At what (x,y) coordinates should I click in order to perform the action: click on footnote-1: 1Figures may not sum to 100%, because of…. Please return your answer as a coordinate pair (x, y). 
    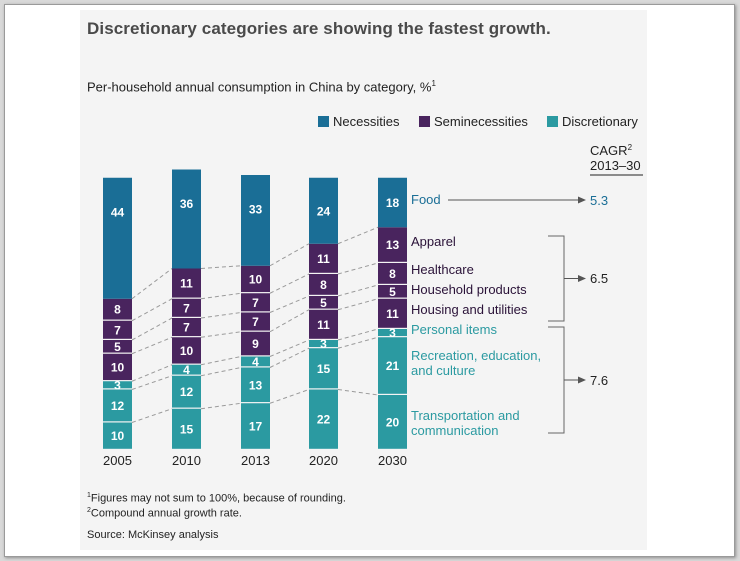
    Looking at the image, I should click on (216, 498).